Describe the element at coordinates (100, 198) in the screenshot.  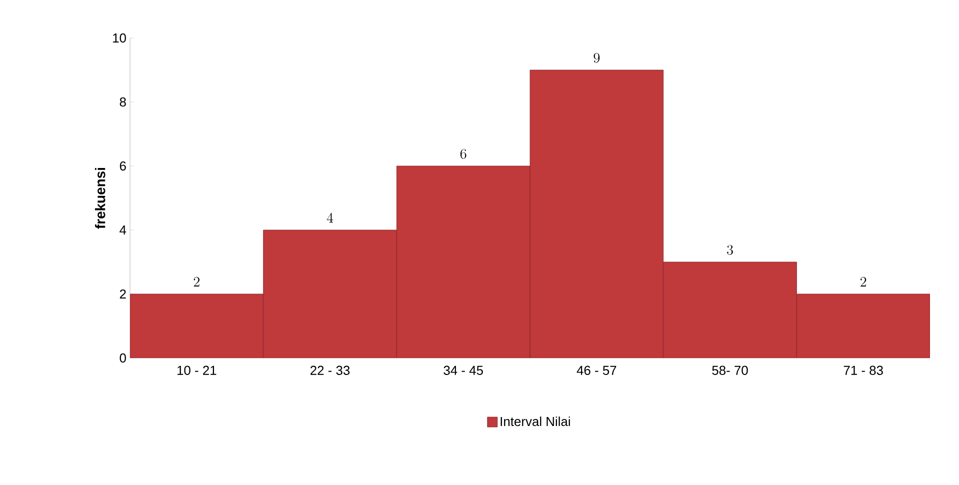
I see `y-axis-title: frekuensi` at that location.